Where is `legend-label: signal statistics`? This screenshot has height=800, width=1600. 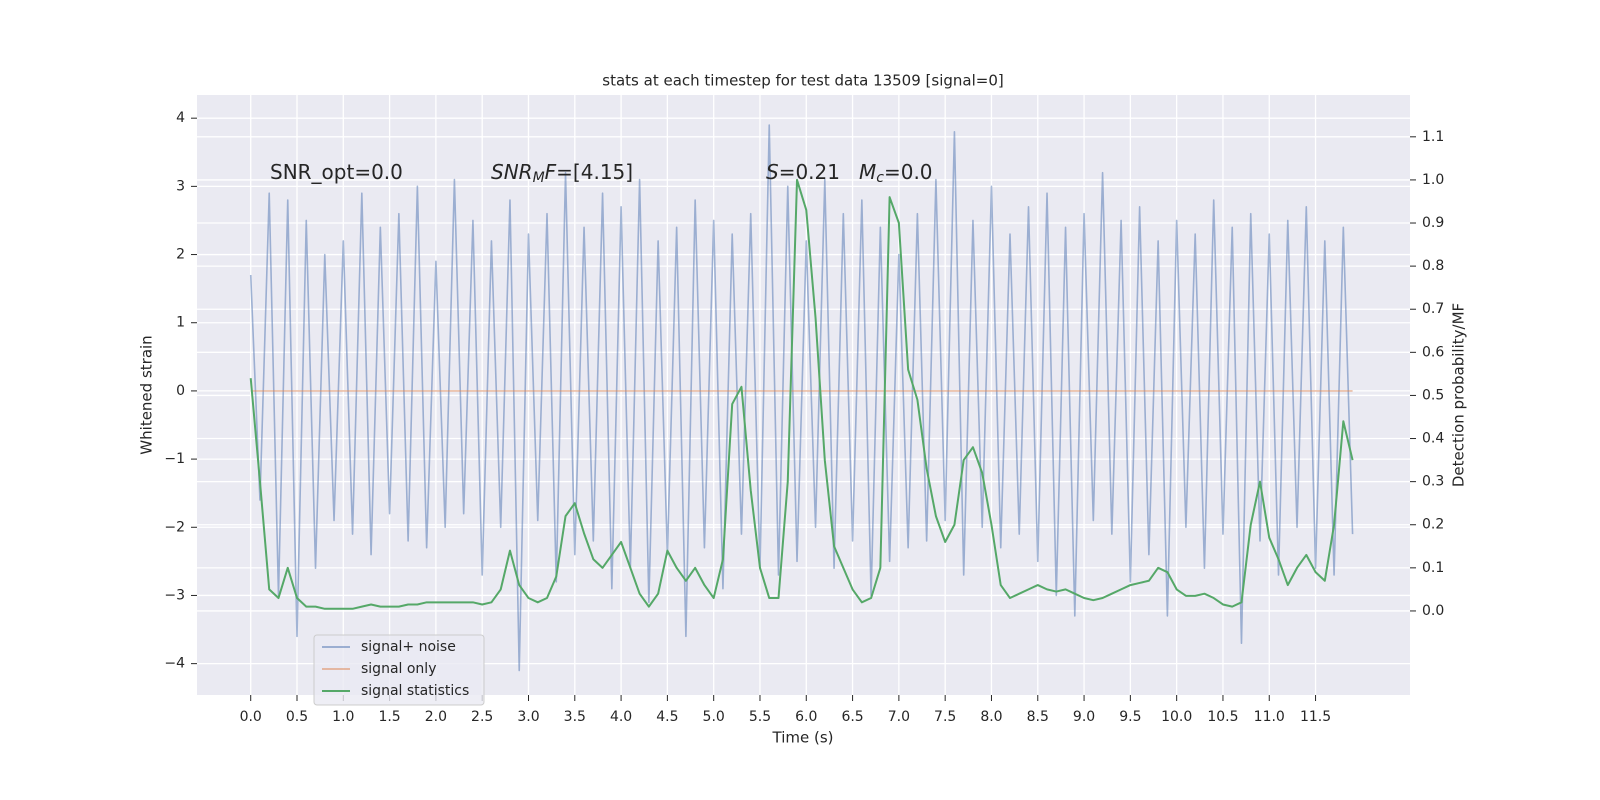 legend-label: signal statistics is located at coordinates (415, 691).